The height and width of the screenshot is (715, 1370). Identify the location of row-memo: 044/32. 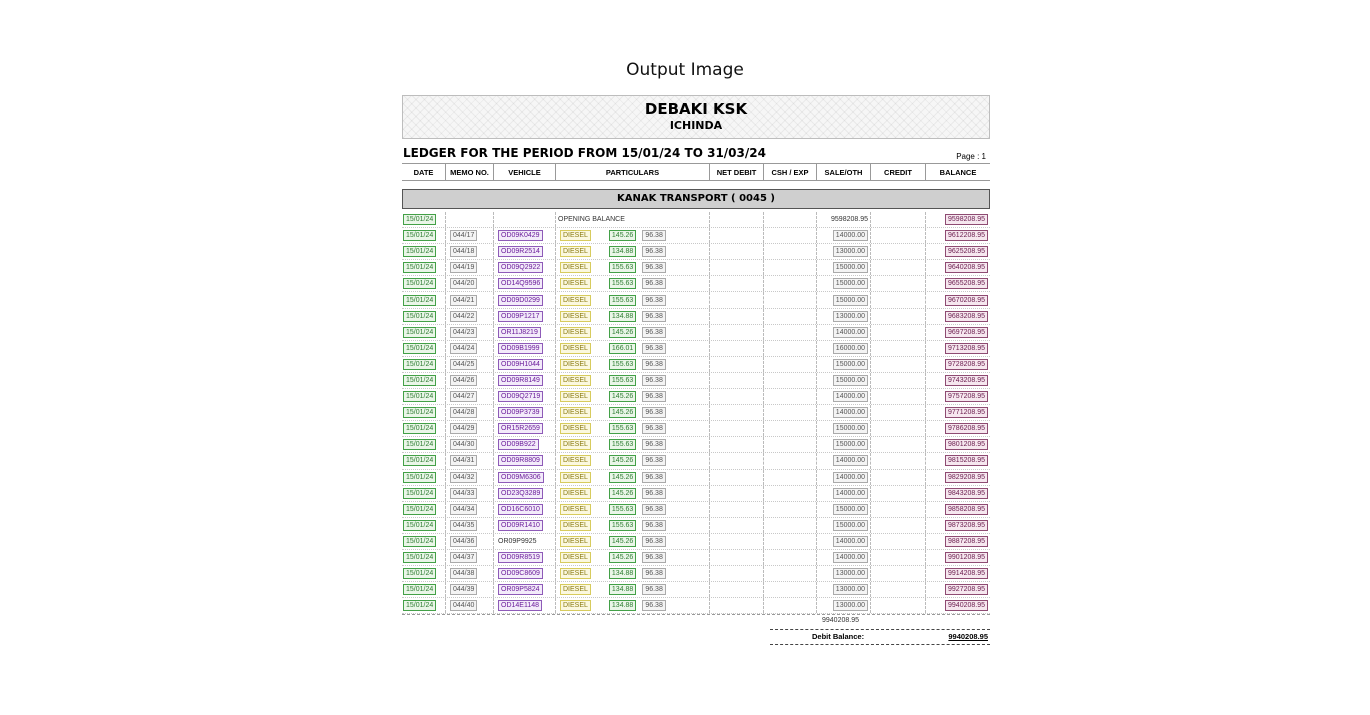
(464, 477).